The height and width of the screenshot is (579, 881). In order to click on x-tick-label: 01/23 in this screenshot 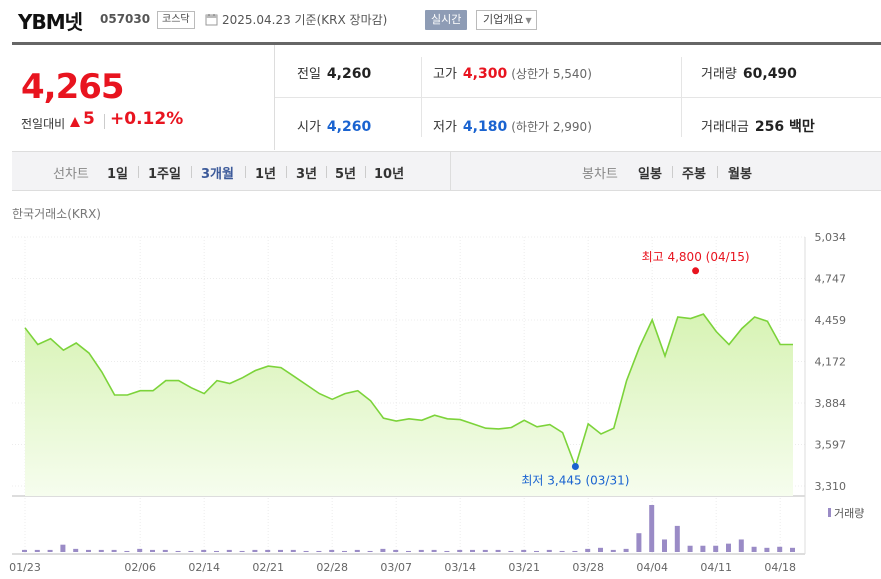, I will do `click(25, 567)`.